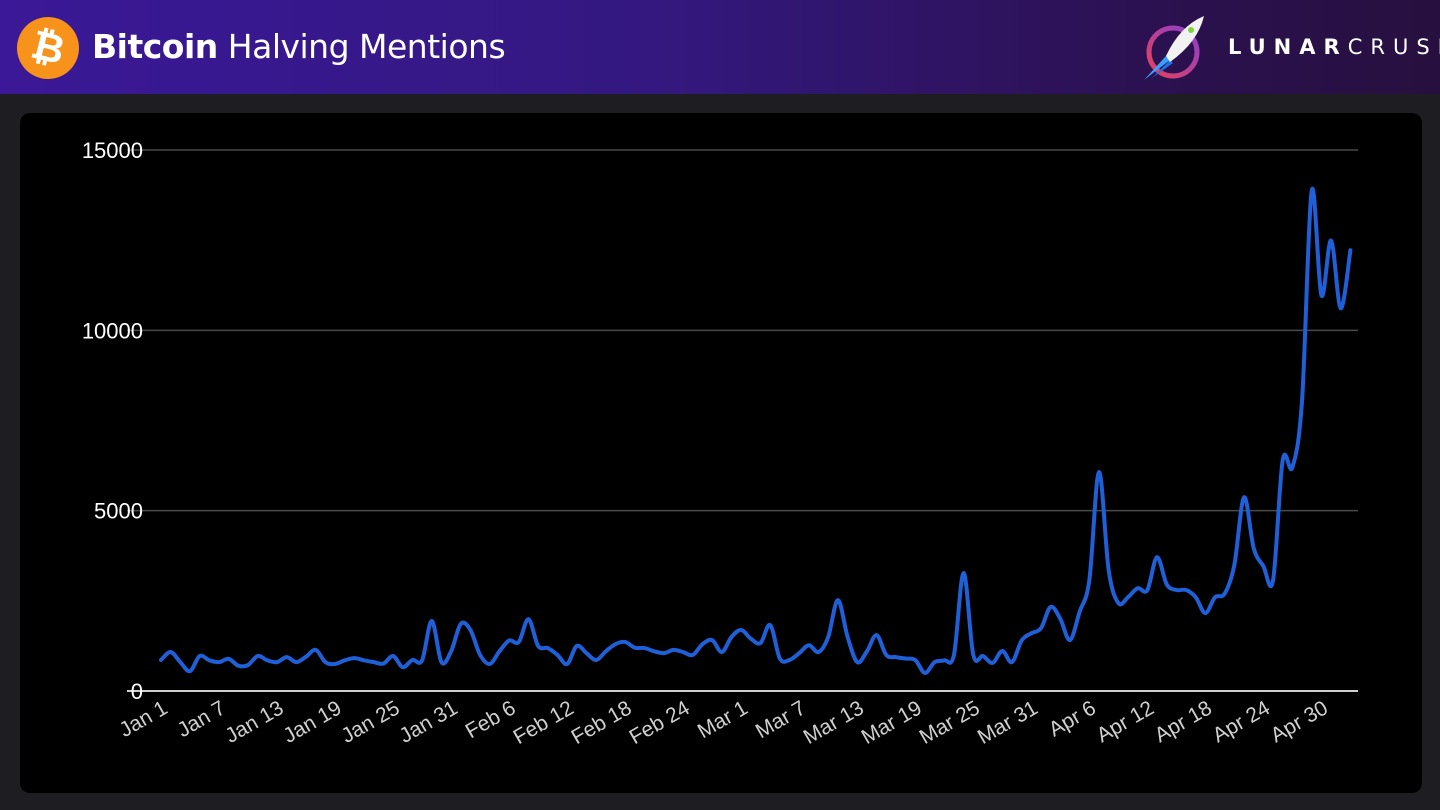 This screenshot has width=1440, height=810. Describe the element at coordinates (312, 721) in the screenshot. I see `x-tick-label: Jan 19` at that location.